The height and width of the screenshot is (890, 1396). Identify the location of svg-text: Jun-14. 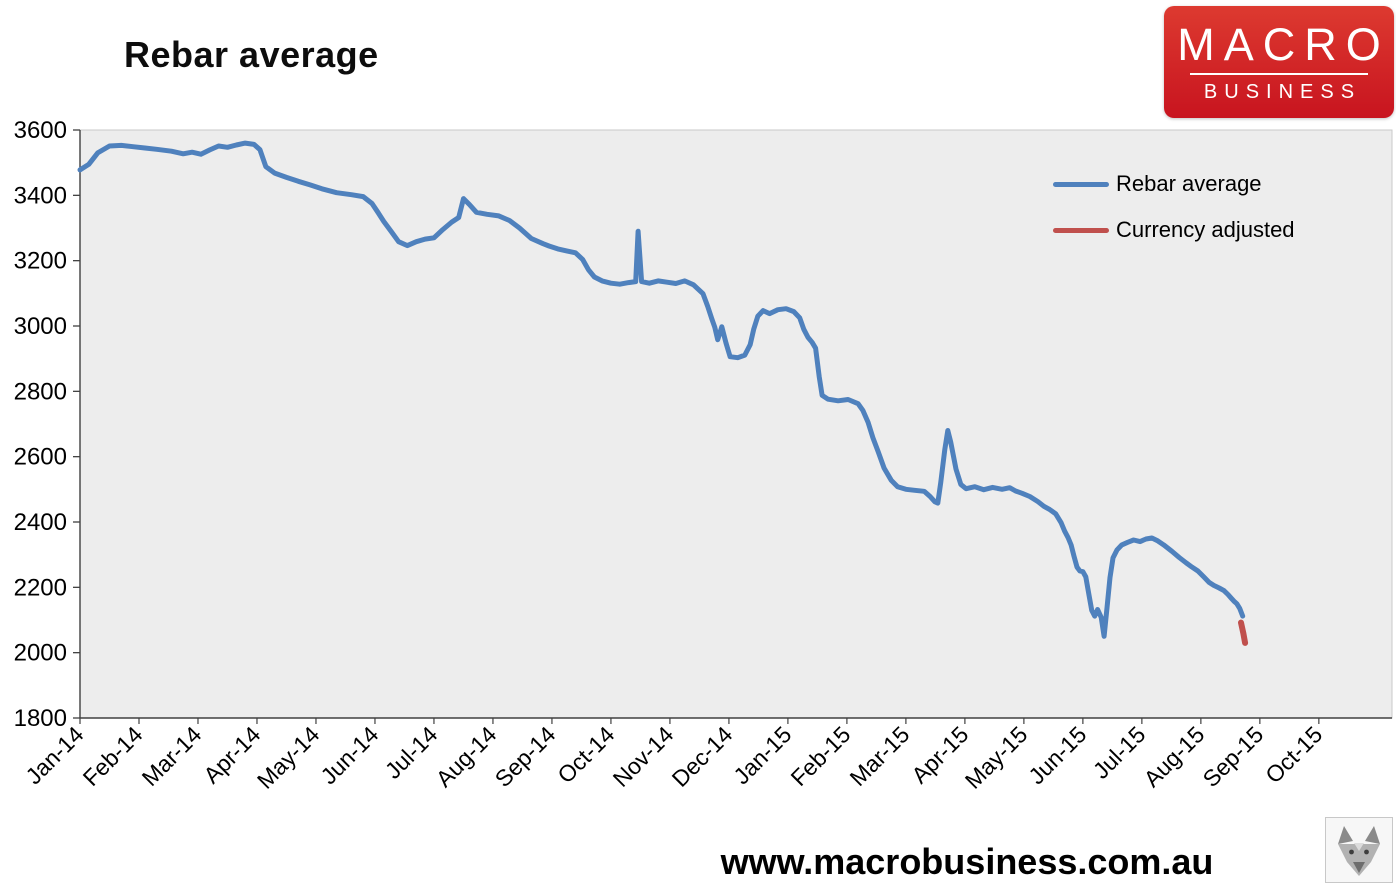
(349, 755).